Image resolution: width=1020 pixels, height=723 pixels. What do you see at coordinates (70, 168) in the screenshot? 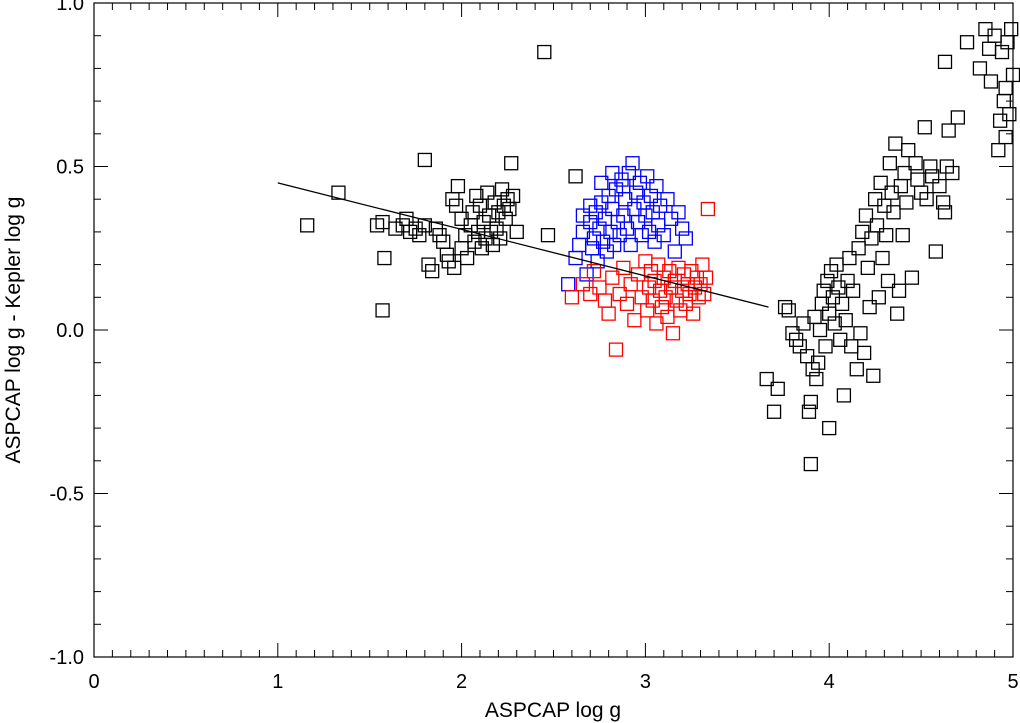
I see `y-tick-label: 0.5` at bounding box center [70, 168].